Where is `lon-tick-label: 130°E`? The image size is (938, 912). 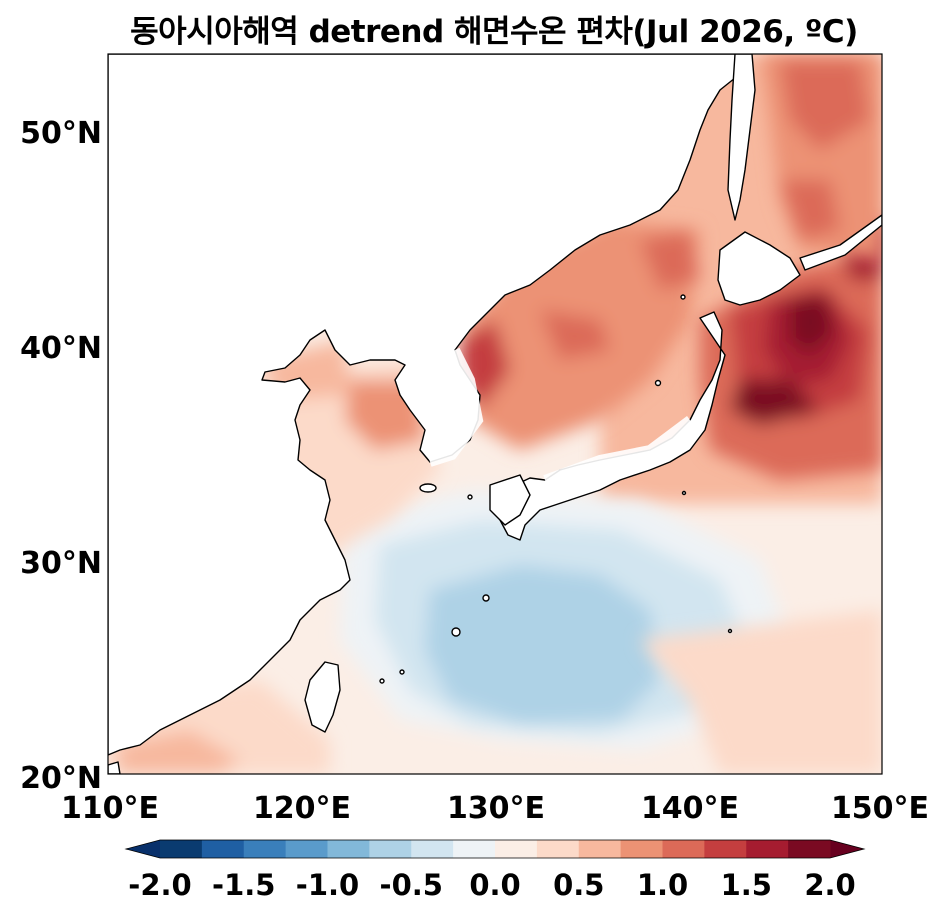 lon-tick-label: 130°E is located at coordinates (496, 808).